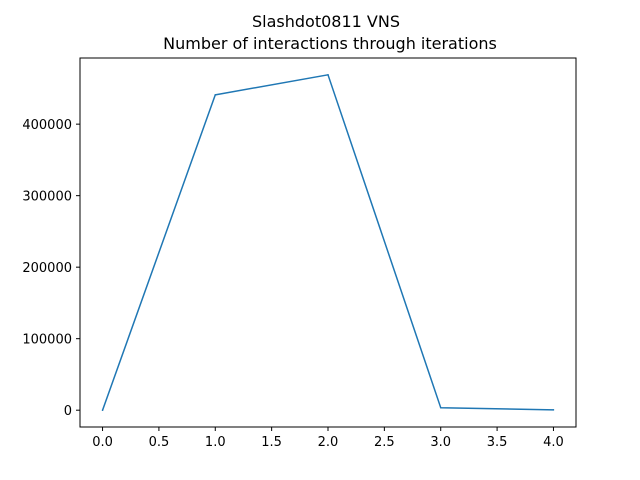  What do you see at coordinates (68, 411) in the screenshot?
I see `y-tick-label: 0` at bounding box center [68, 411].